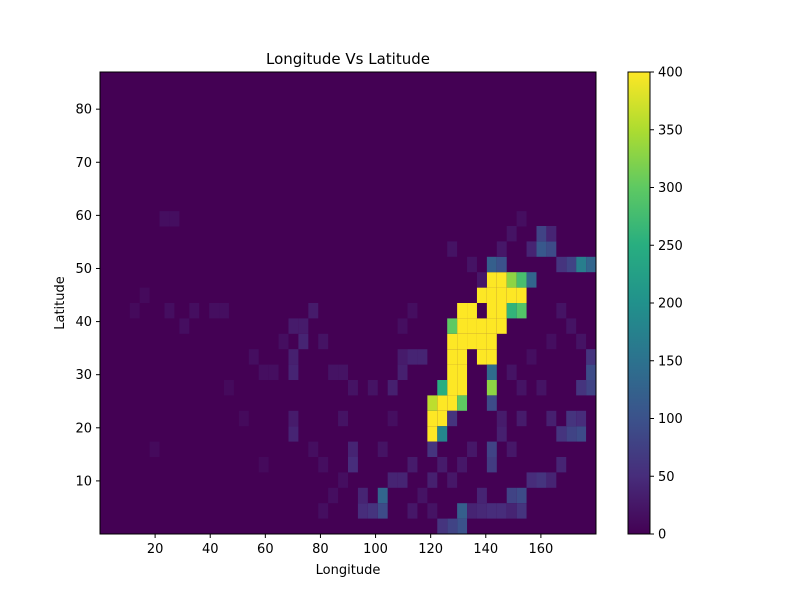  What do you see at coordinates (485, 549) in the screenshot?
I see `x-tick-label: 140` at bounding box center [485, 549].